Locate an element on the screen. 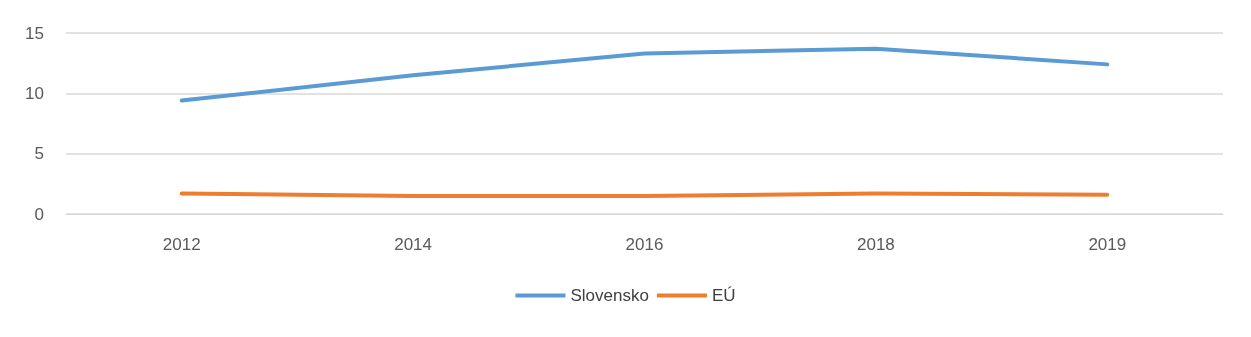 This screenshot has width=1251, height=337. legend-label: Slovensko is located at coordinates (609, 295).